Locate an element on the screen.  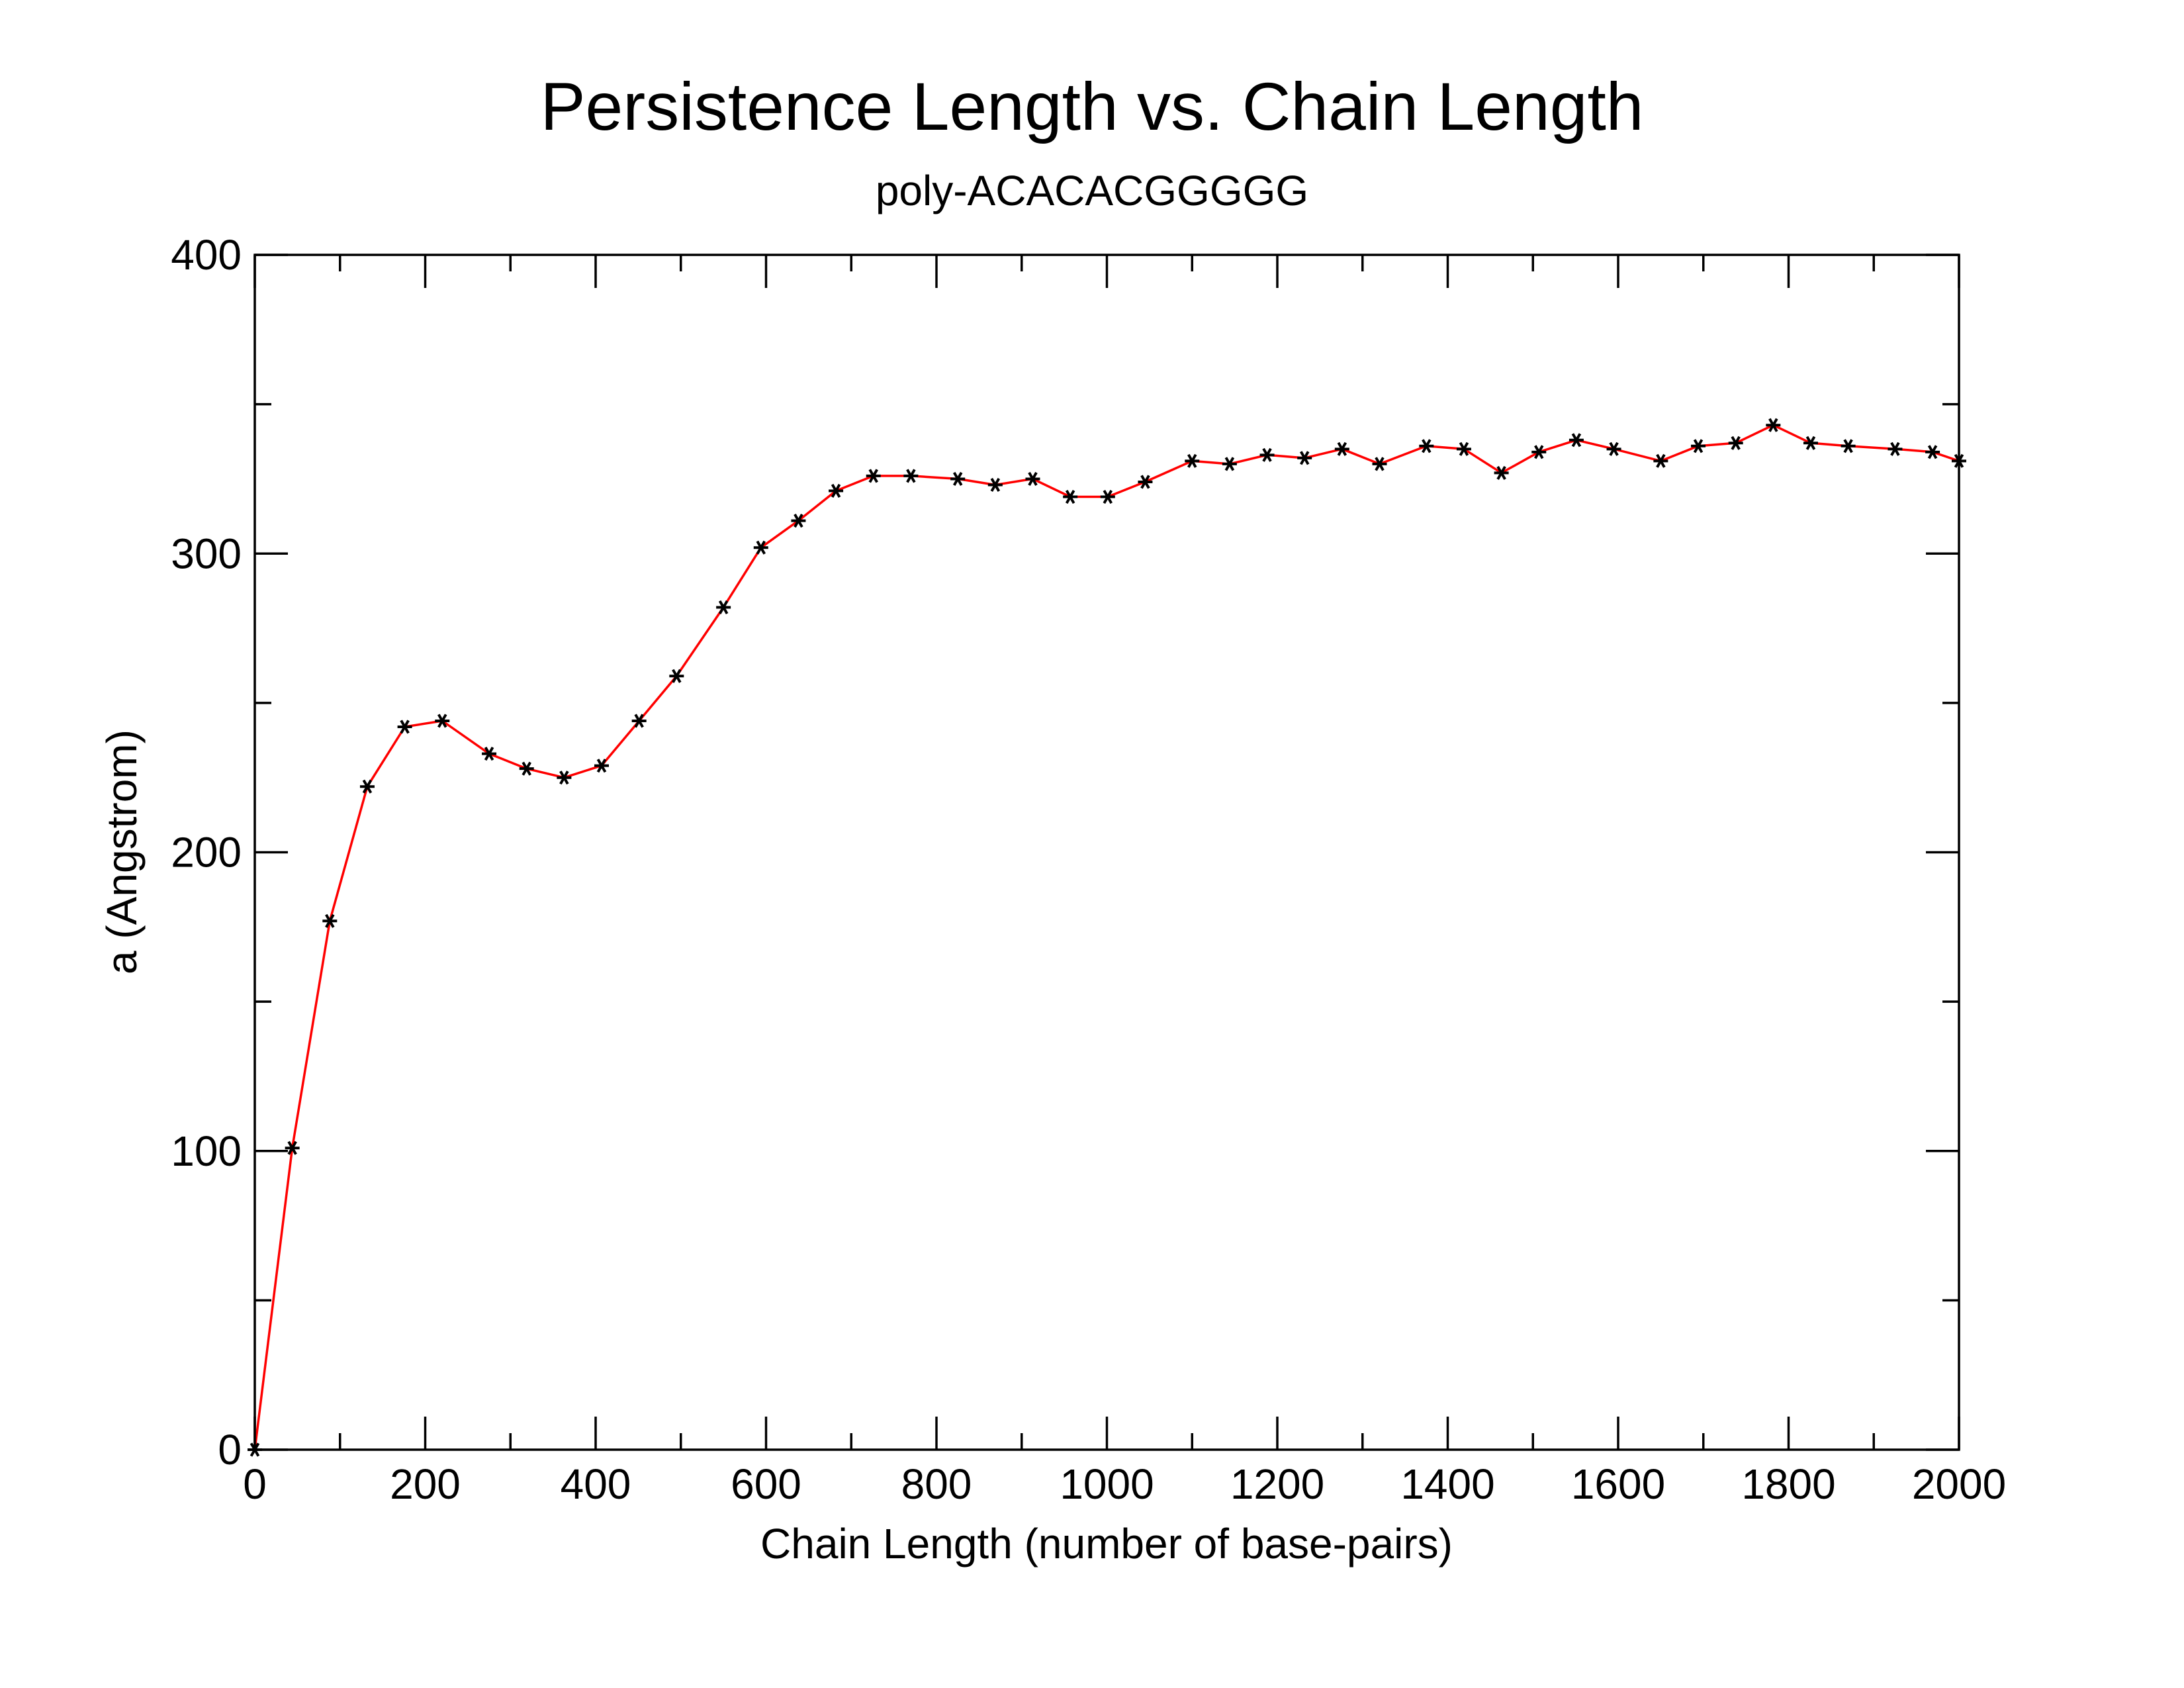
x-axis-label: Chain Length (number of base-pairs) is located at coordinates (1106, 1544).